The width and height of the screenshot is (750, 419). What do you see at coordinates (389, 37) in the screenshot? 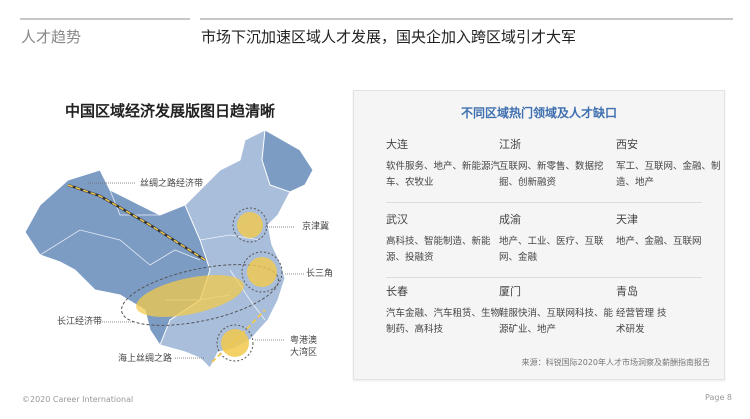
I see `page-title: 市场下沉加速区域人才发展，国央企加入跨区域引才大军` at bounding box center [389, 37].